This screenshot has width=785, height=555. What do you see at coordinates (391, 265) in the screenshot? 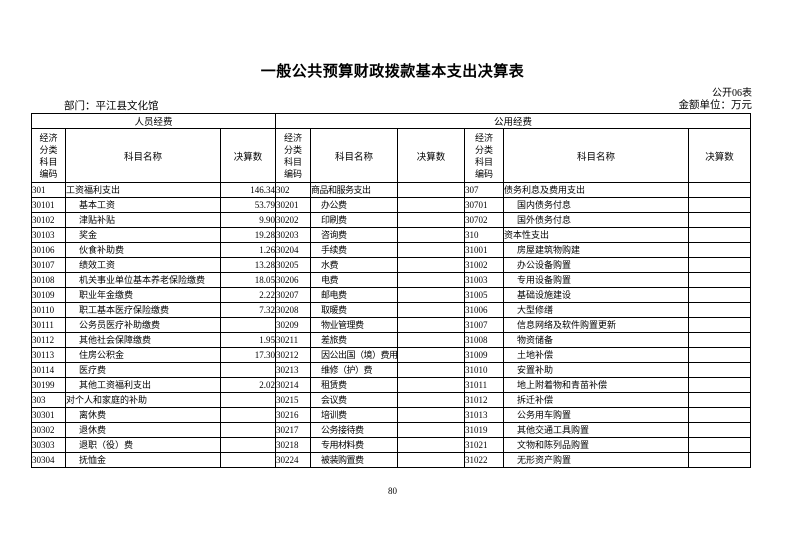
I see `table-row: 30107 绩效工资 13.28 30205 水费 31002 办公设备购置` at bounding box center [391, 265].